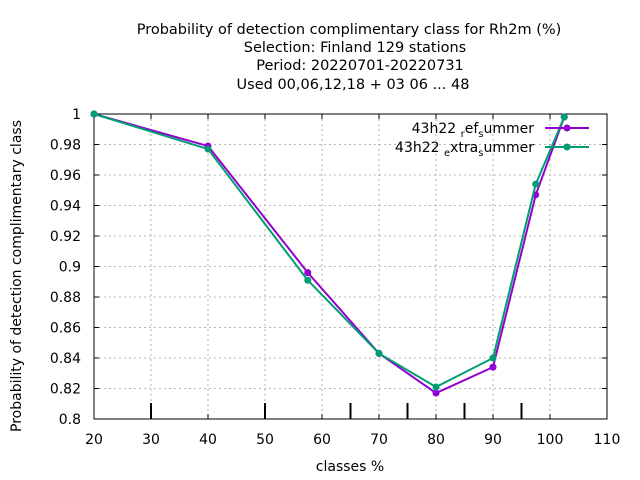  Describe the element at coordinates (322, 440) in the screenshot. I see `x-tick-label: 60` at that location.